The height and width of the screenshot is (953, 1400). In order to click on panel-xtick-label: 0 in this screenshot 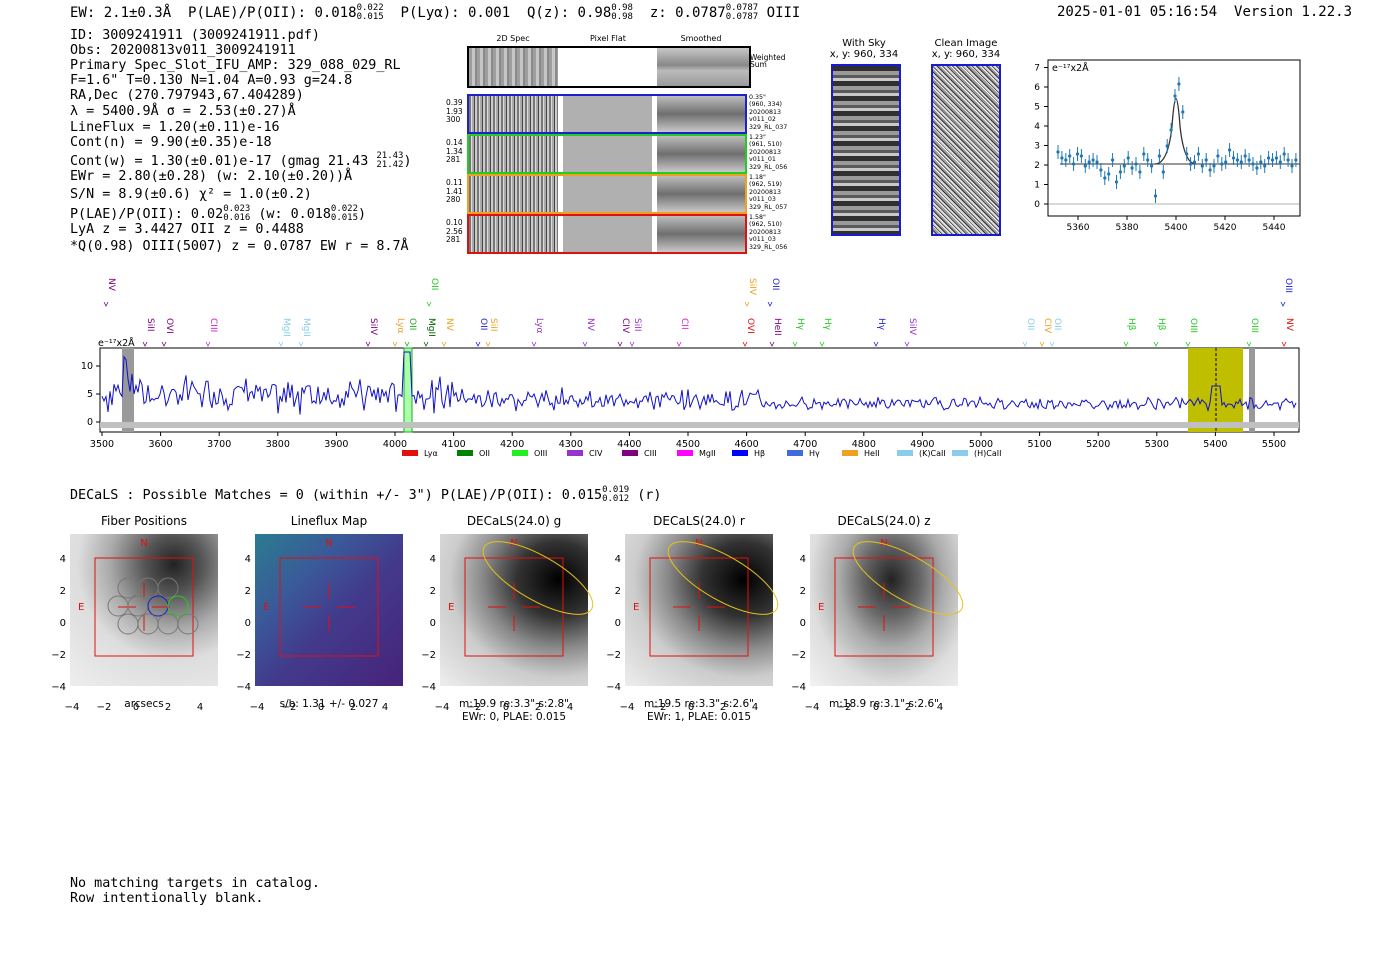, I will do `click(691, 707)`.